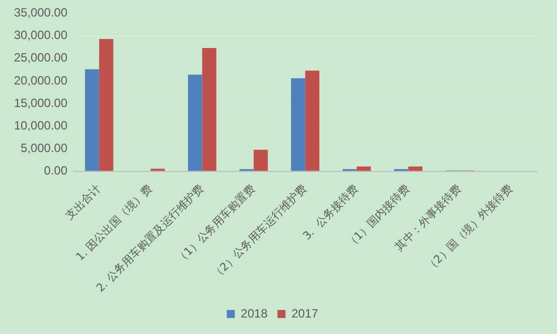 This screenshot has width=557, height=334. I want to click on y-tick-label: 5,000.00, so click(44, 148).